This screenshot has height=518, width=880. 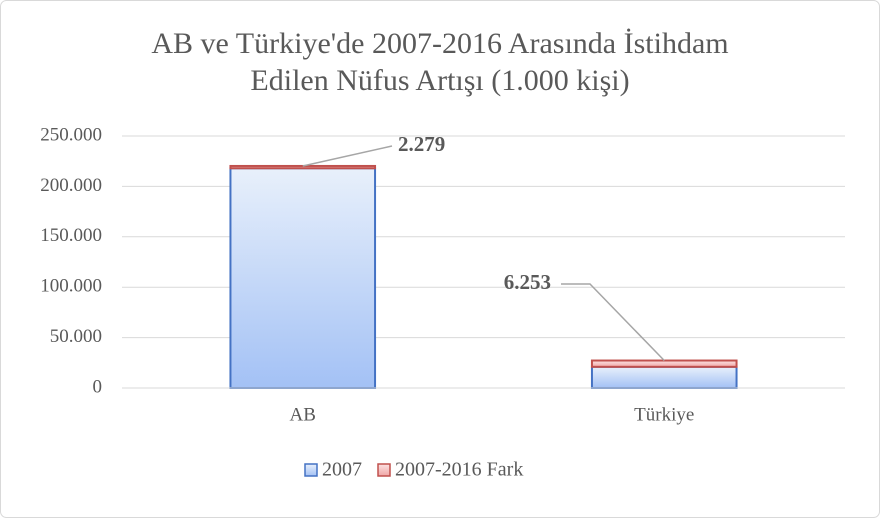 I want to click on x-tick-label: Türkiye, so click(x=664, y=414).